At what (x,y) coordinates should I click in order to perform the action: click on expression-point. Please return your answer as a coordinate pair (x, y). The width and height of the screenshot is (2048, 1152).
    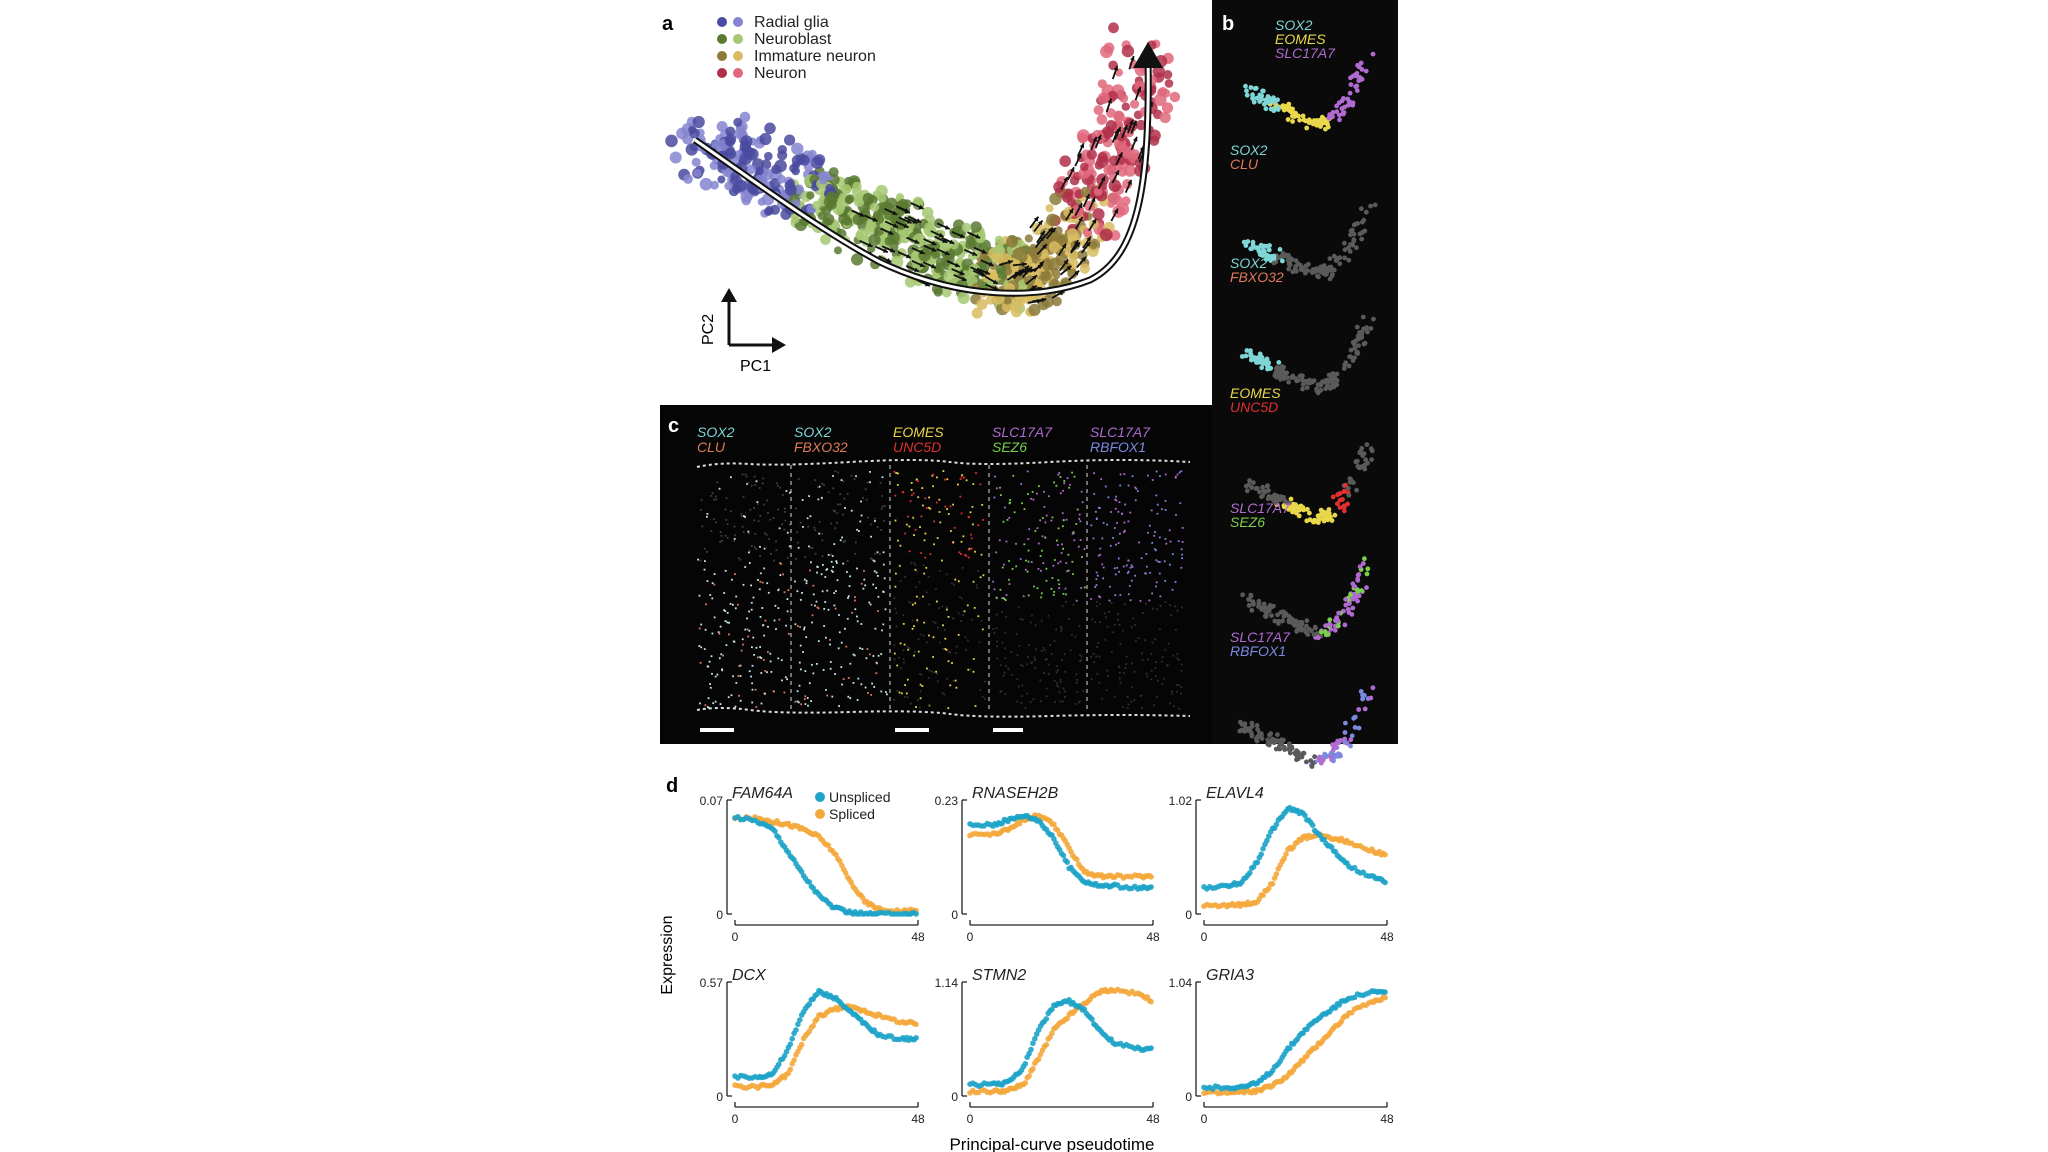
    Looking at the image, I should click on (1286, 854).